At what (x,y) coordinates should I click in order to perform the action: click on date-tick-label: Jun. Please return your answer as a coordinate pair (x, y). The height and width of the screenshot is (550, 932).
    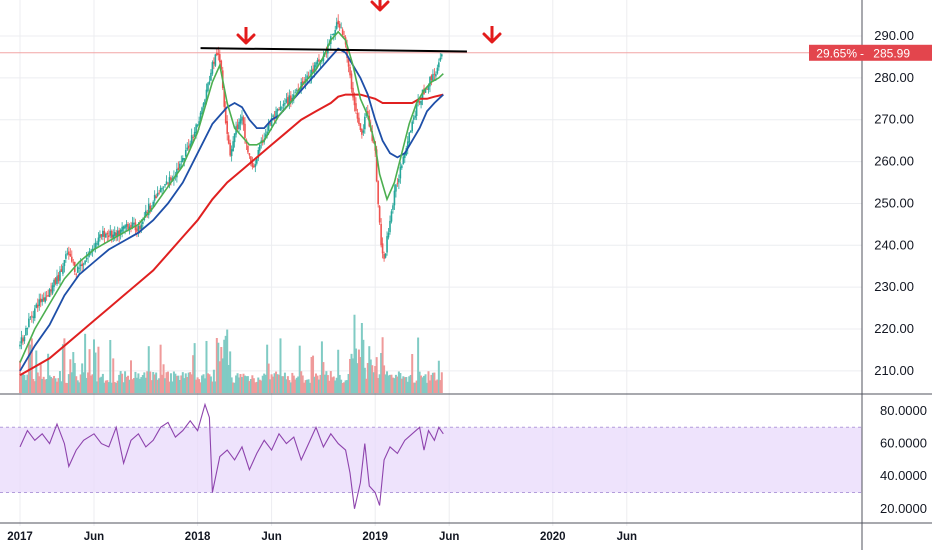
    Looking at the image, I should click on (94, 537).